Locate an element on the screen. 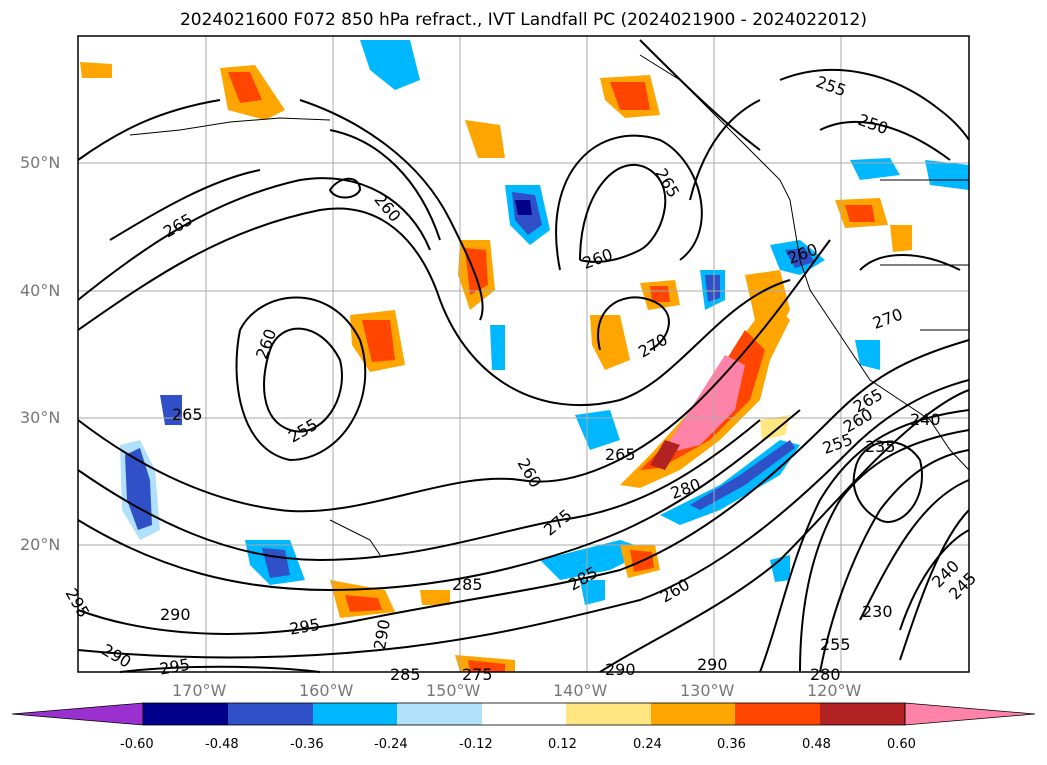  lon-label-150w: 150°W is located at coordinates (453, 690).